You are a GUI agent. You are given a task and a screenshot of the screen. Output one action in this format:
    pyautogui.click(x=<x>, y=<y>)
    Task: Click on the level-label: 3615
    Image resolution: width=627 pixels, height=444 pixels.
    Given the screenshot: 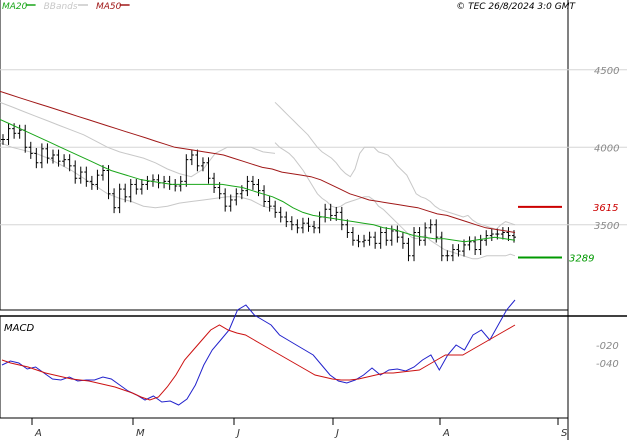 What is the action you would take?
    pyautogui.click(x=605, y=208)
    